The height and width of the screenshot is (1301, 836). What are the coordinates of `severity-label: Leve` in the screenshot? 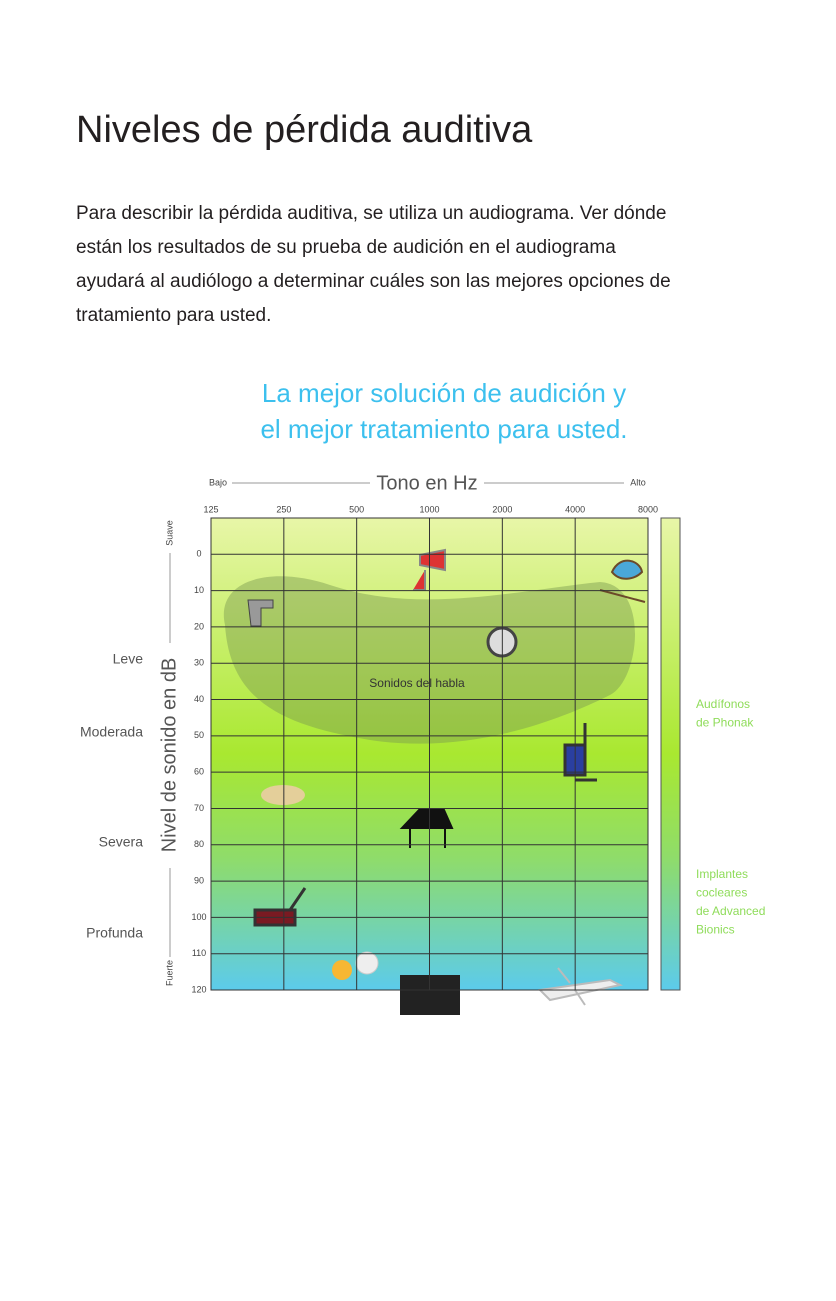 It's located at (128, 659).